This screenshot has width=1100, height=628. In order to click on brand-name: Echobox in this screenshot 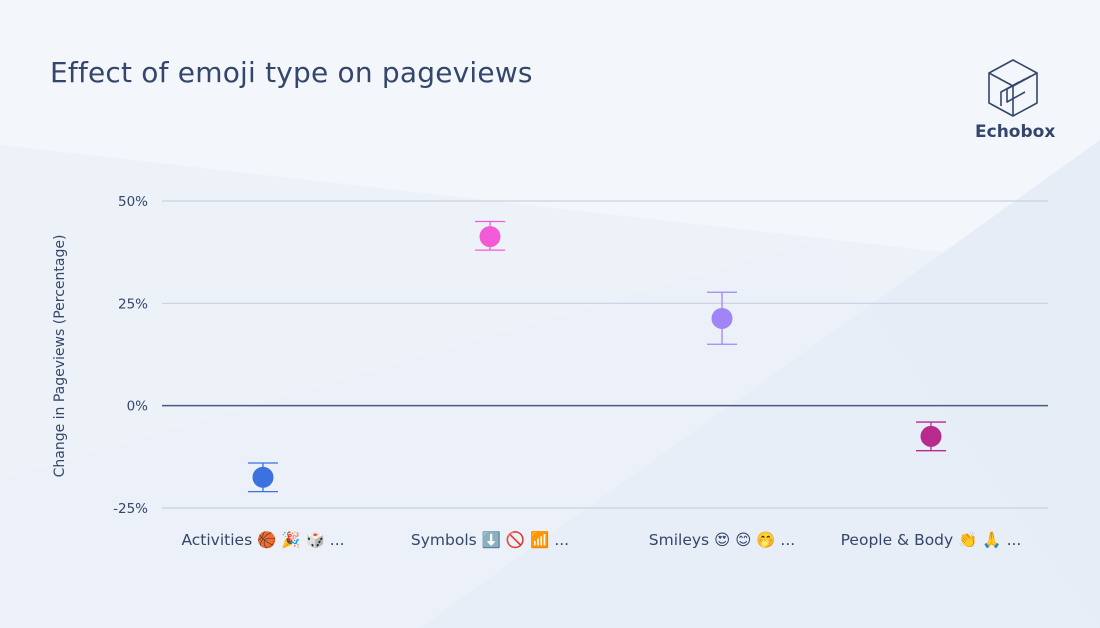, I will do `click(1015, 132)`.